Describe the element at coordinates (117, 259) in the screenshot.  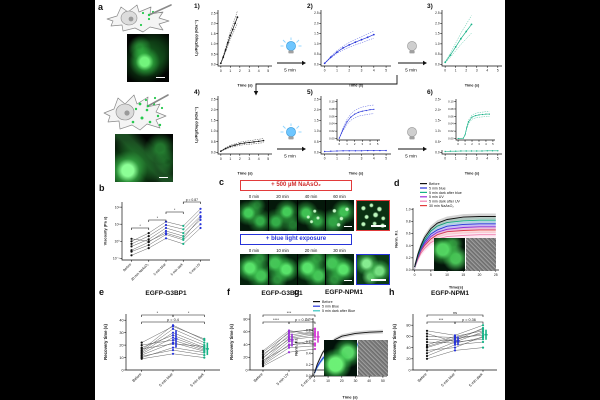
I see `svg-text: 10⁻¹` at that location.